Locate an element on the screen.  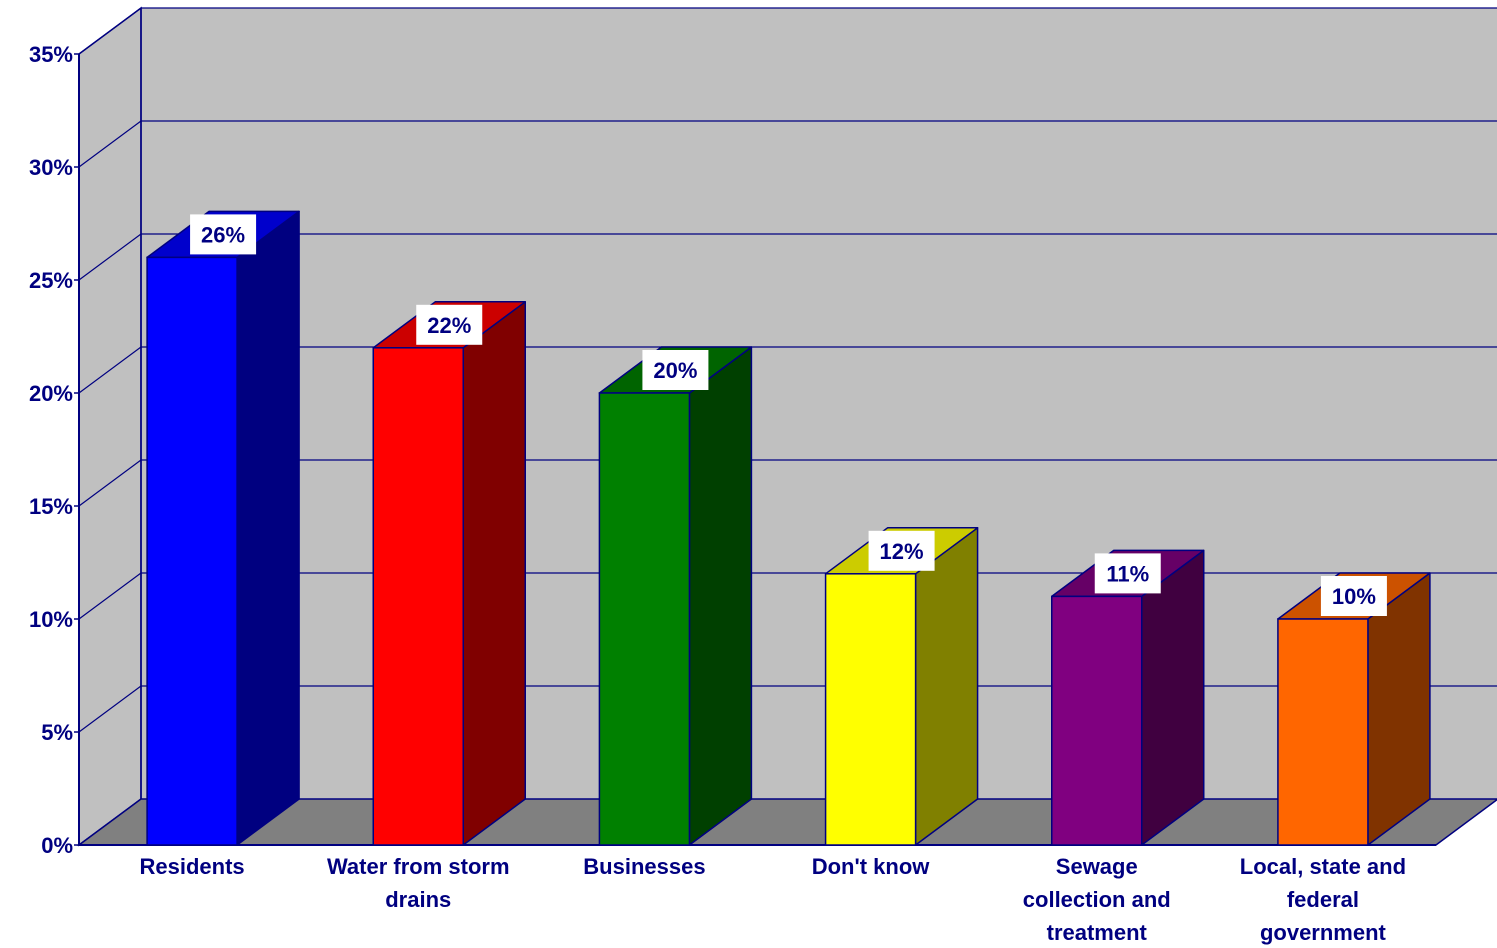
side-wall is located at coordinates (110, 426).